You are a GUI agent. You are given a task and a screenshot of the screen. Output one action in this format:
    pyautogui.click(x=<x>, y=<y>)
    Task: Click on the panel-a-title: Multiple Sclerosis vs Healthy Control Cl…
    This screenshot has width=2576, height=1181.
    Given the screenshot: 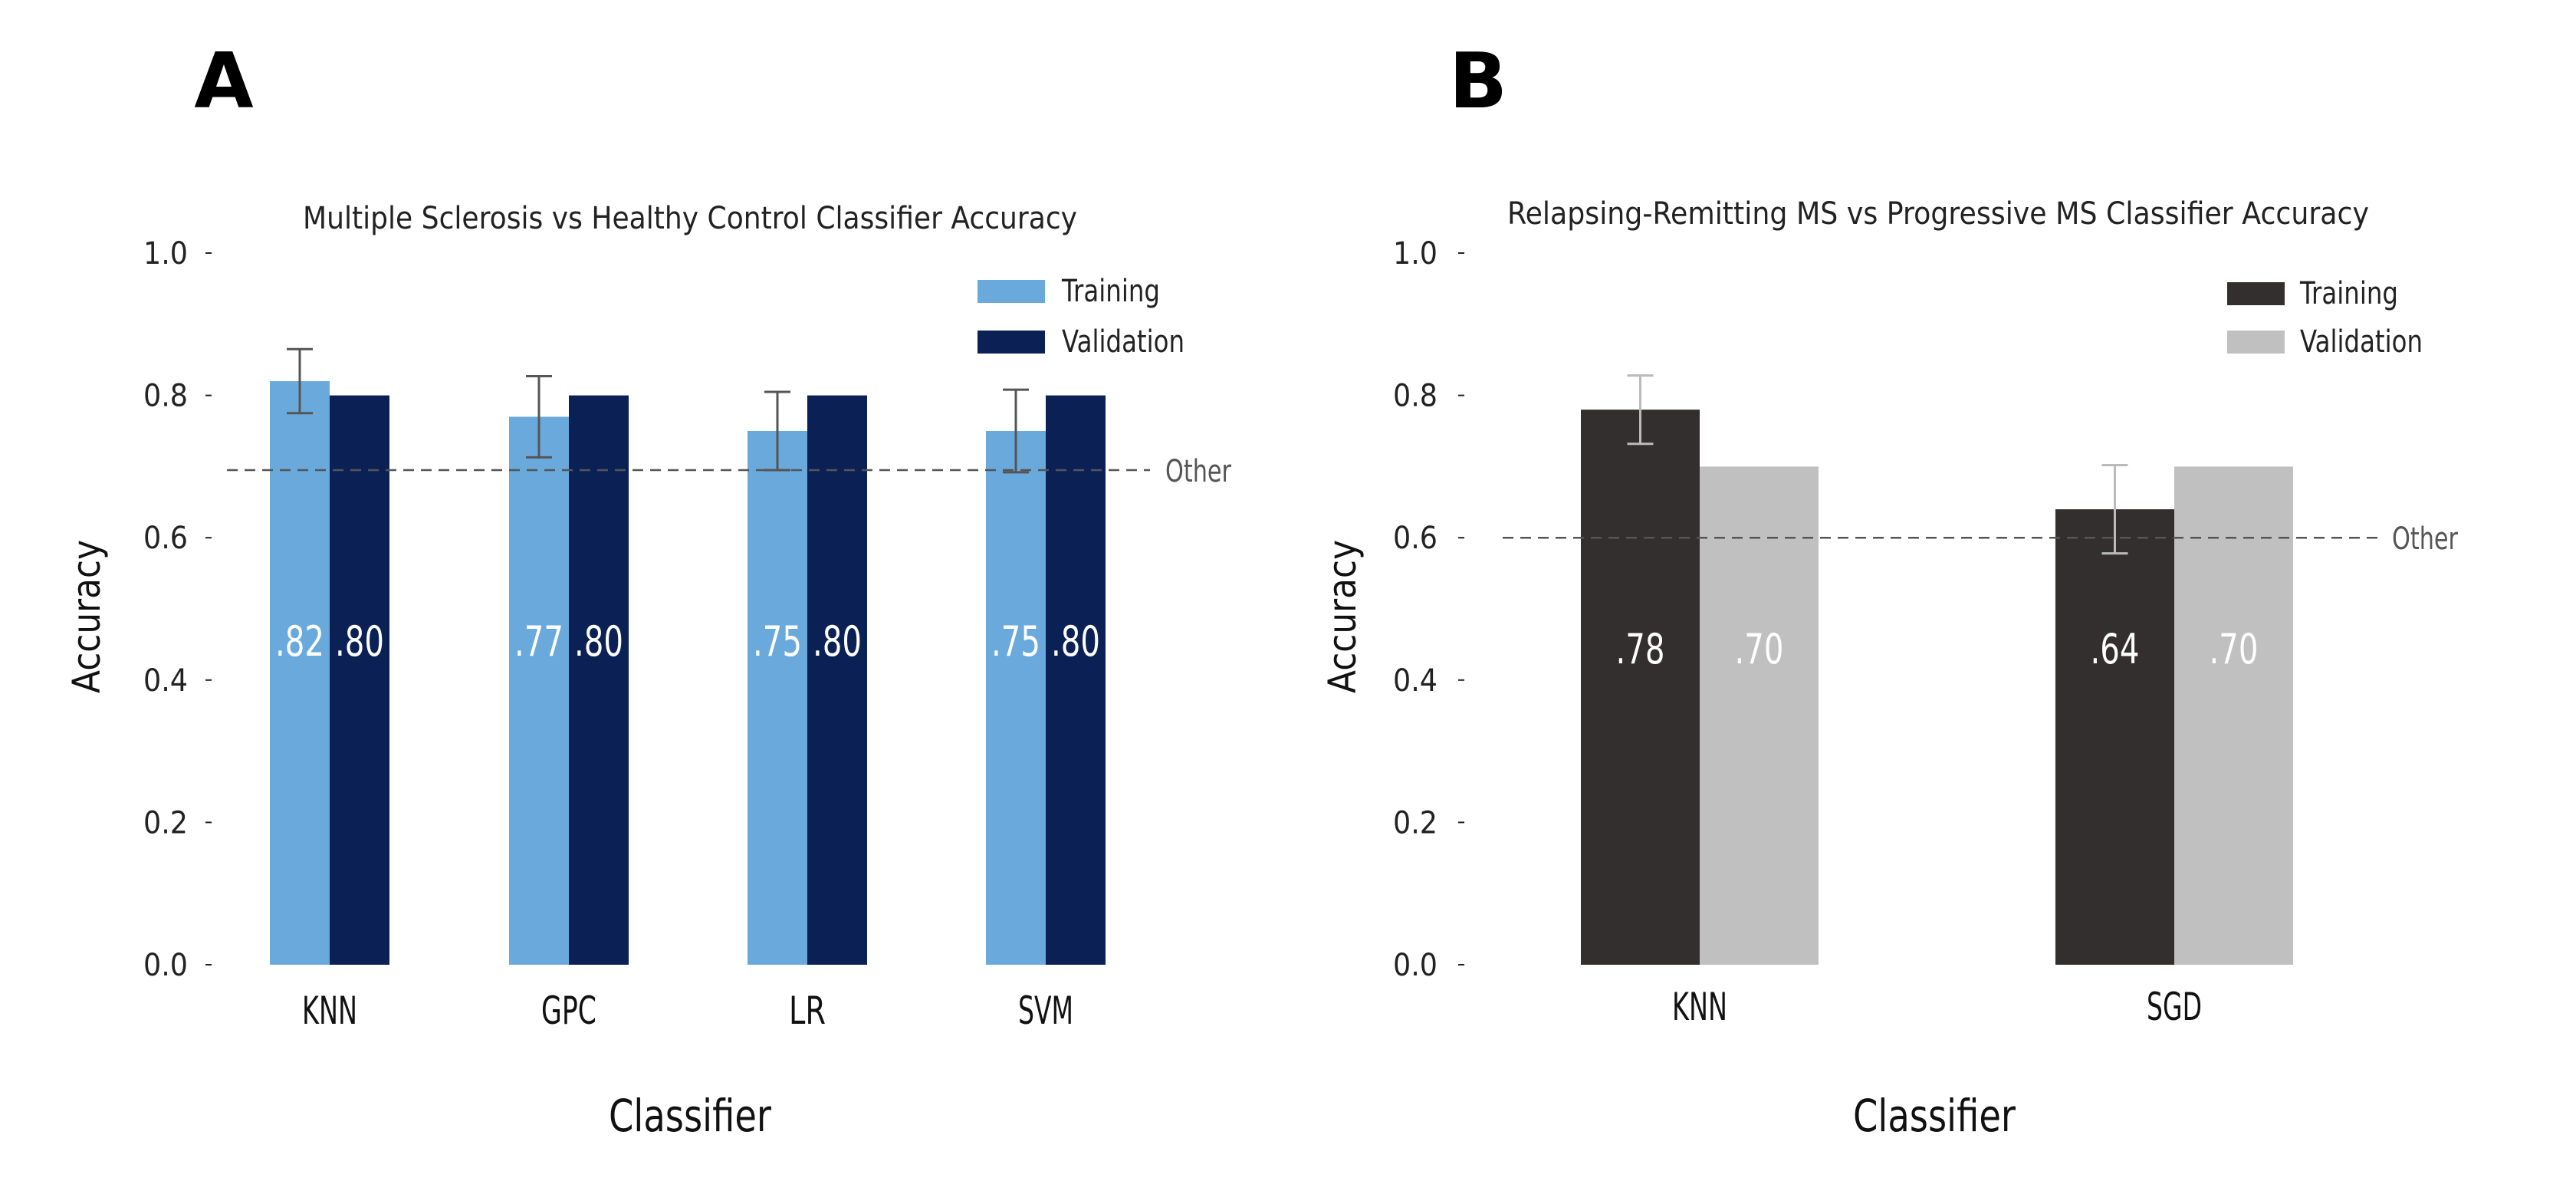 What is the action you would take?
    pyautogui.click(x=690, y=218)
    